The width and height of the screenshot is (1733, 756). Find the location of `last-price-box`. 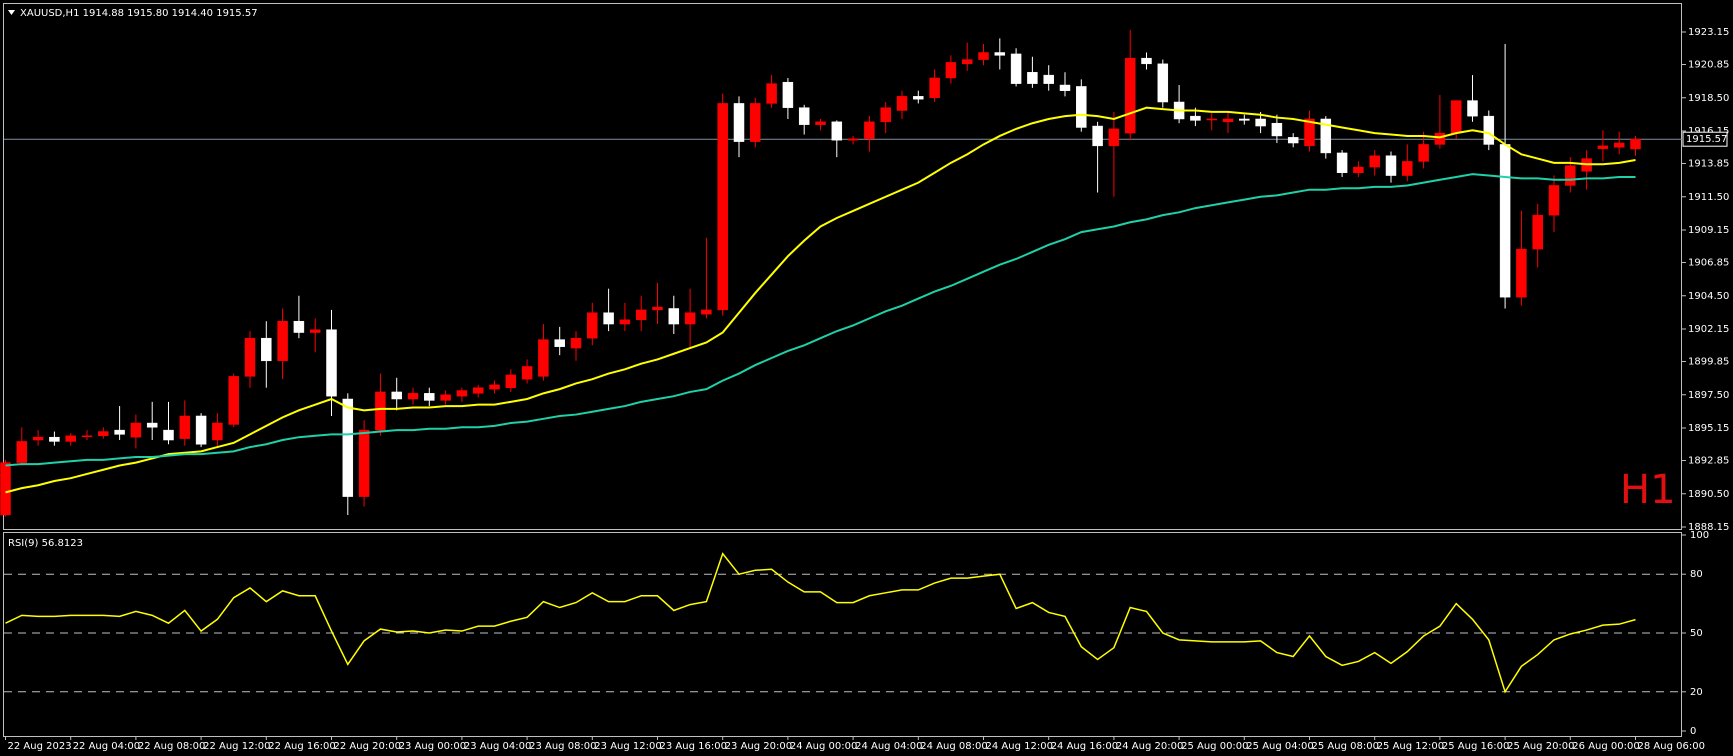

last-price-box is located at coordinates (1705, 139).